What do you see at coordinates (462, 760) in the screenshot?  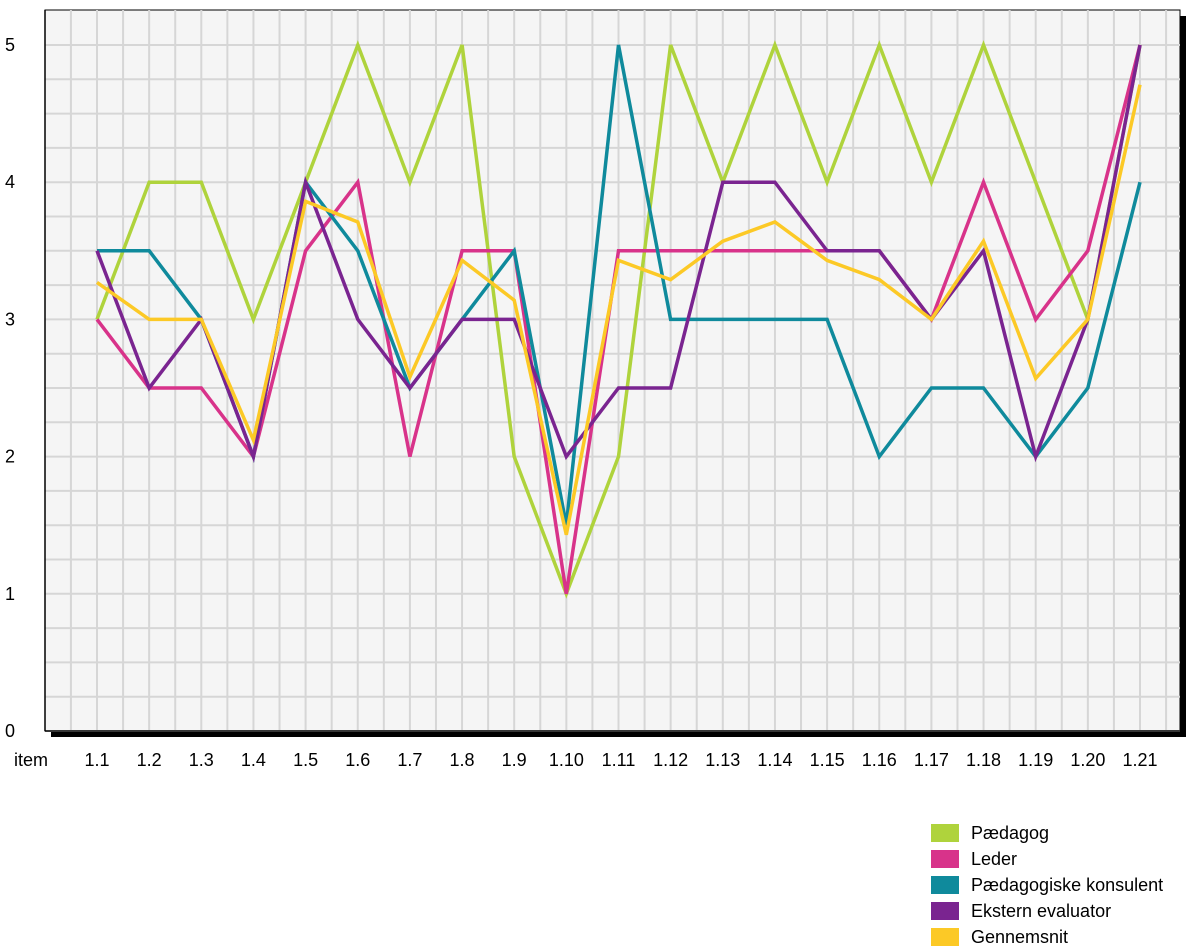 I see `x-tick-label: 1.8` at bounding box center [462, 760].